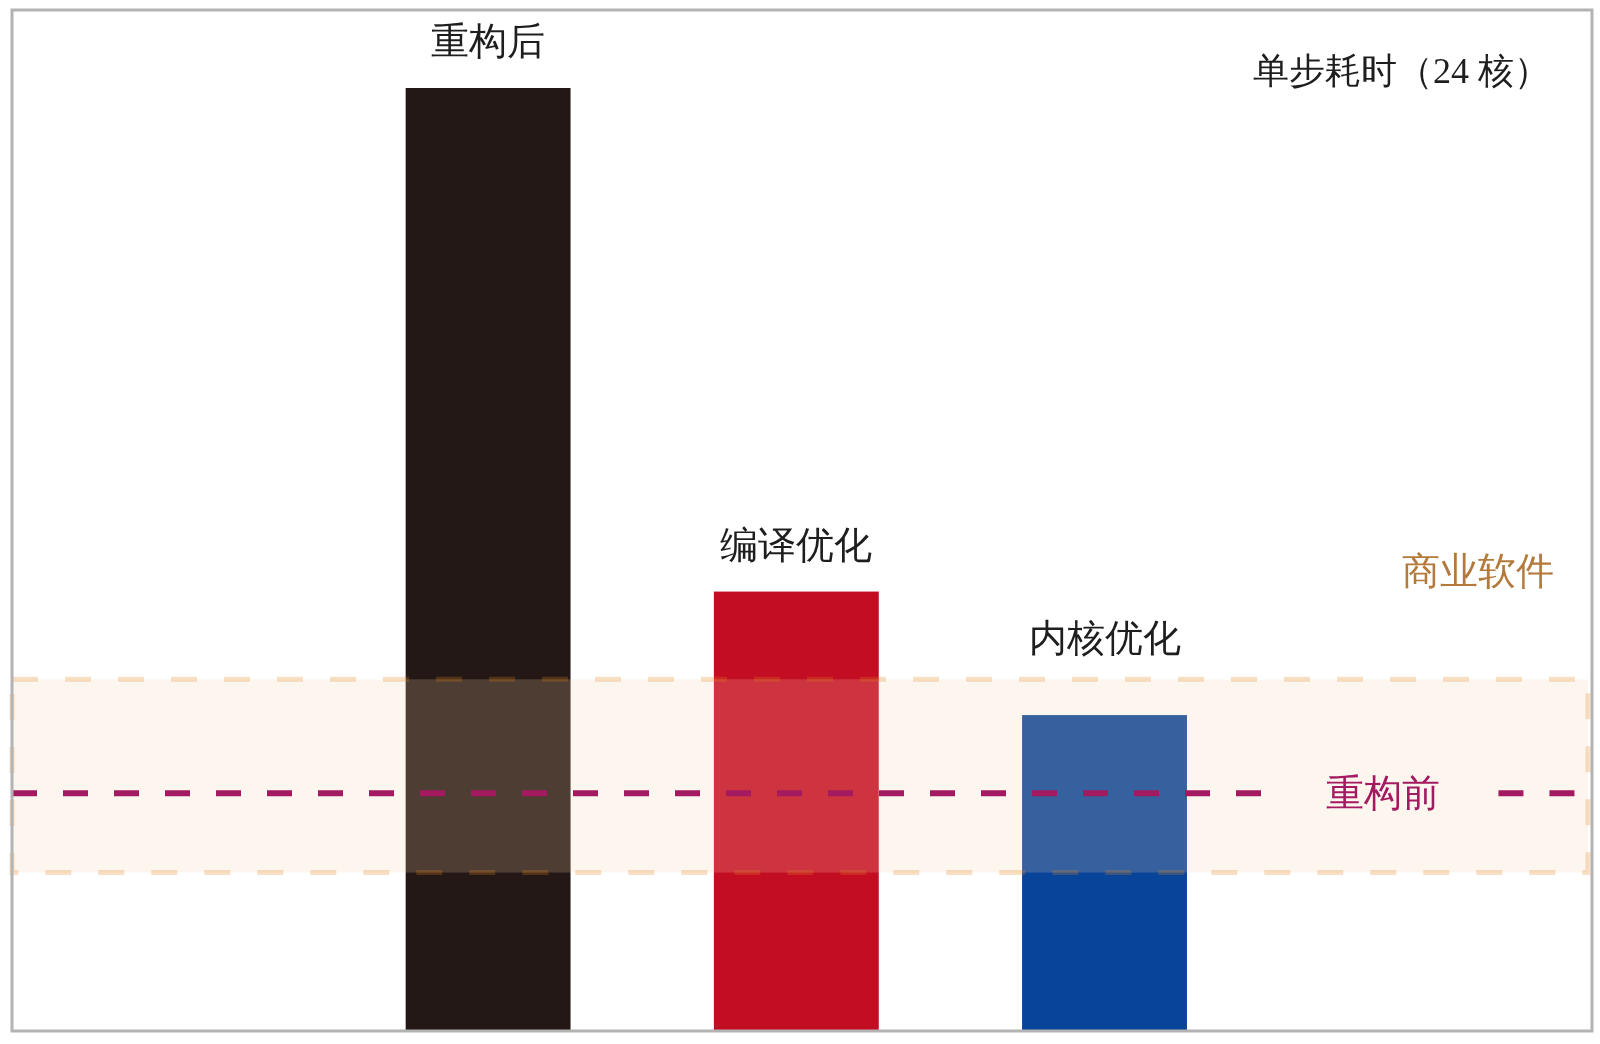  Describe the element at coordinates (796, 544) in the screenshot. I see `x-tick-label: 编译优化` at that location.